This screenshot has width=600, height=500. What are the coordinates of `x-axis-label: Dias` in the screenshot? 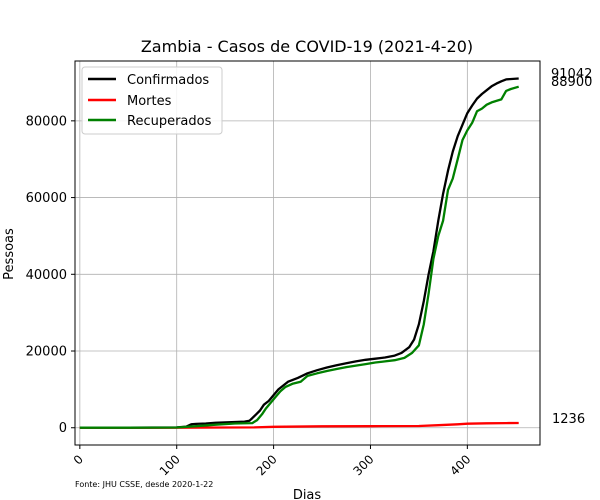 It's located at (307, 494).